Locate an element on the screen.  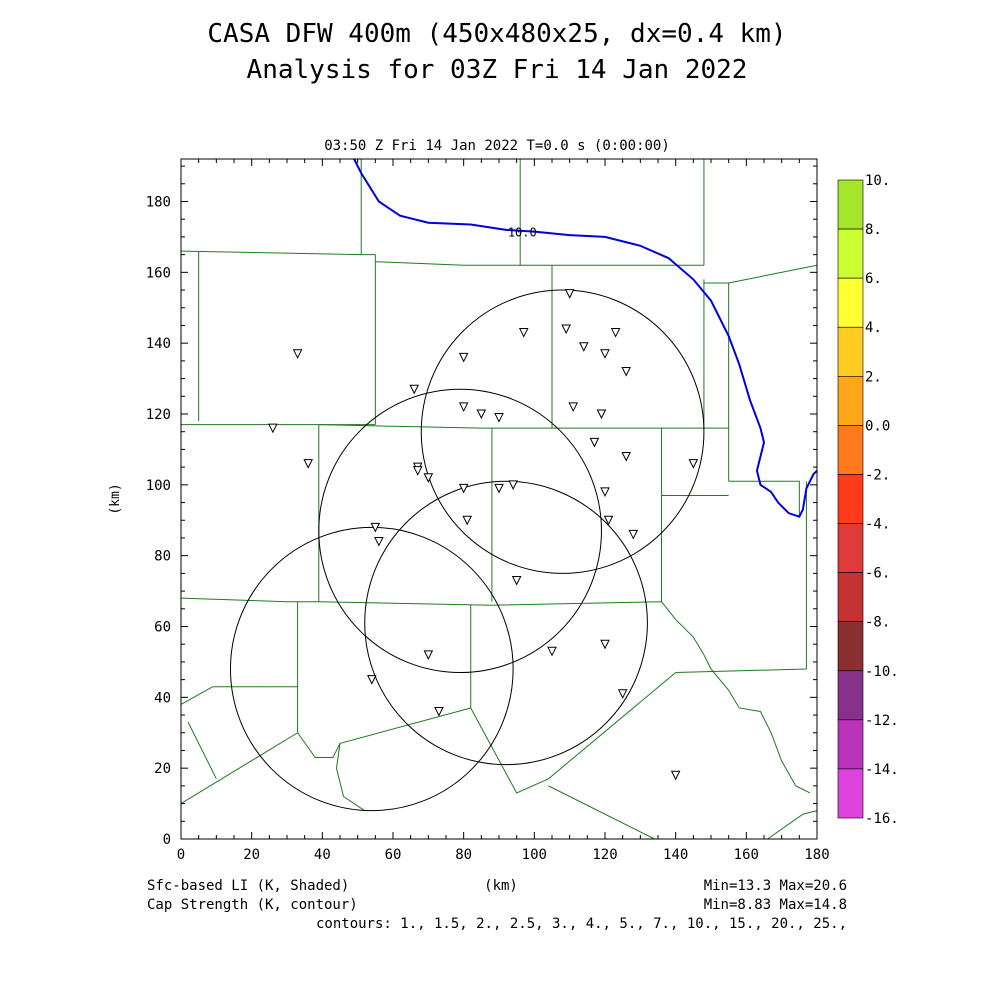
x-tick-label: 140 is located at coordinates (675, 855).